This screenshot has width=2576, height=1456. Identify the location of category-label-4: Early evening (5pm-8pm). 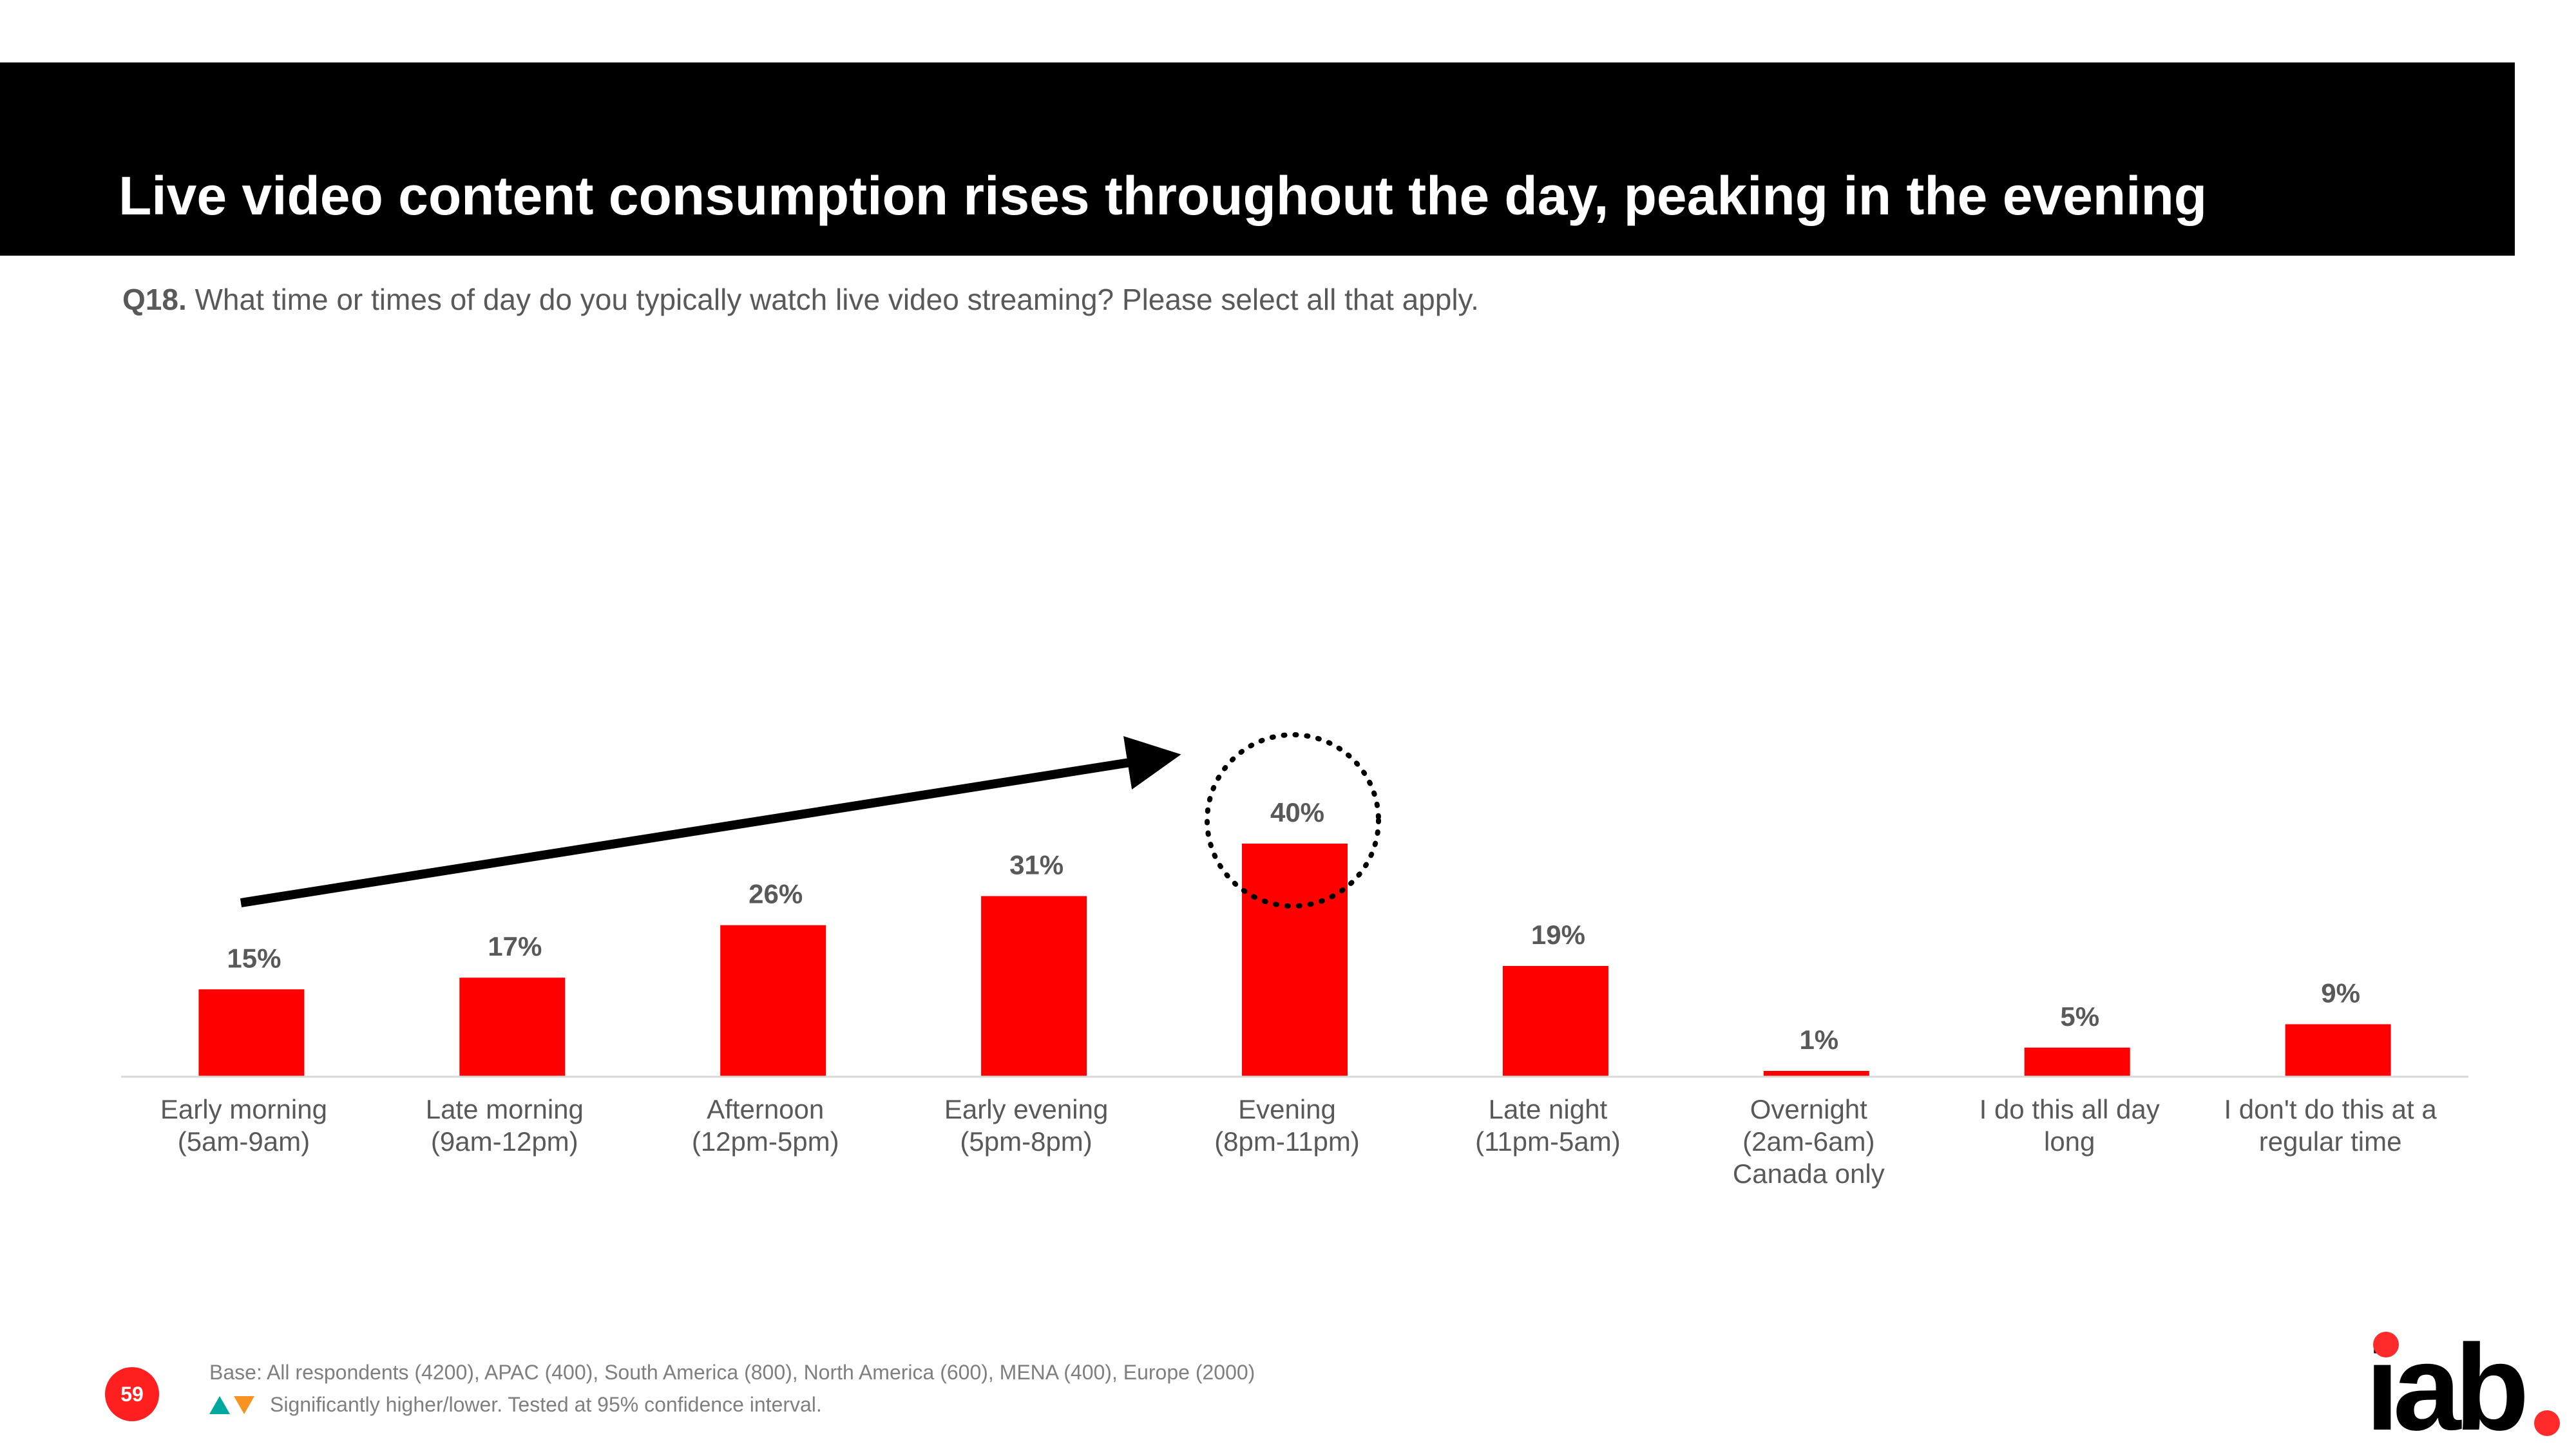
(1026, 1125).